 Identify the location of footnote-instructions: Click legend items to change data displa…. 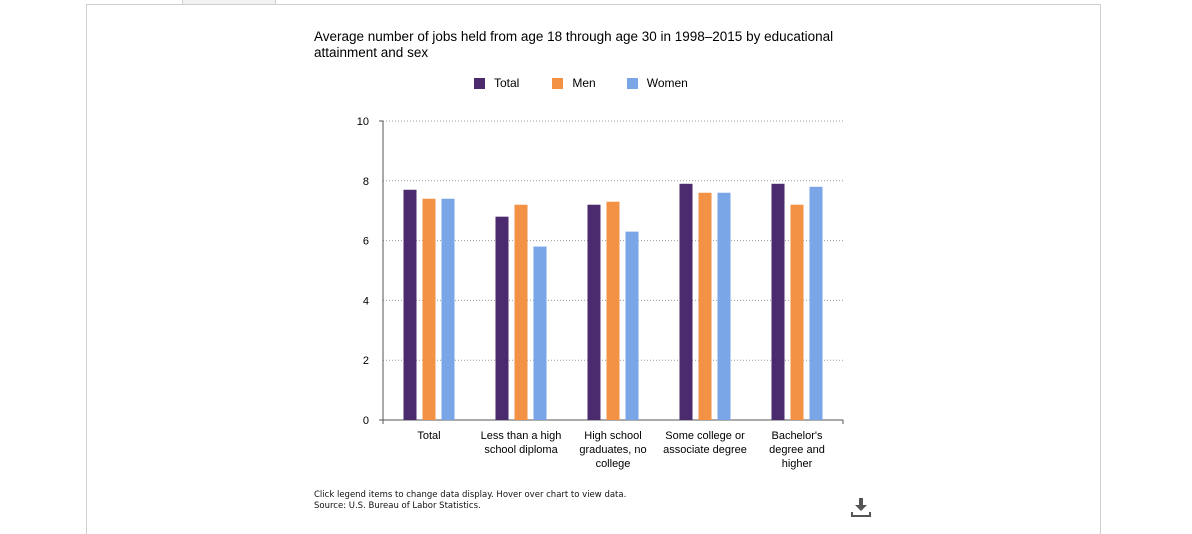
(470, 495).